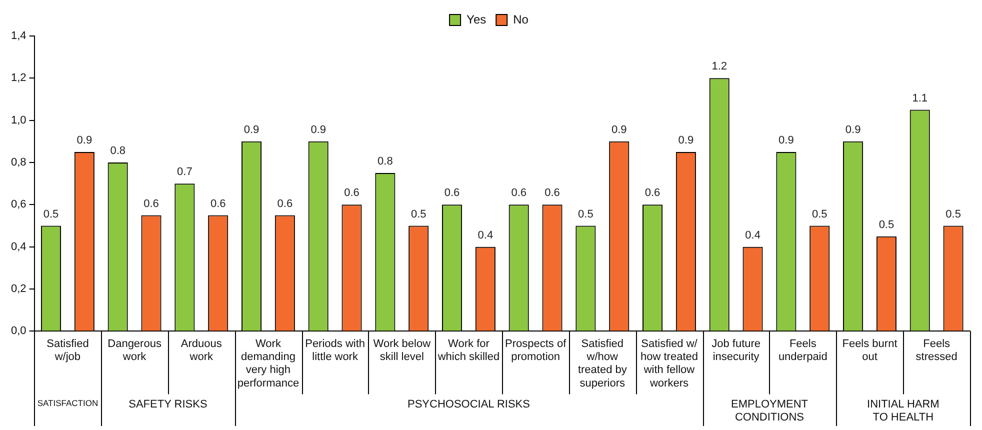 The image size is (982, 430). Describe the element at coordinates (18, 78) in the screenshot. I see `y-tick-label: 1,2` at that location.